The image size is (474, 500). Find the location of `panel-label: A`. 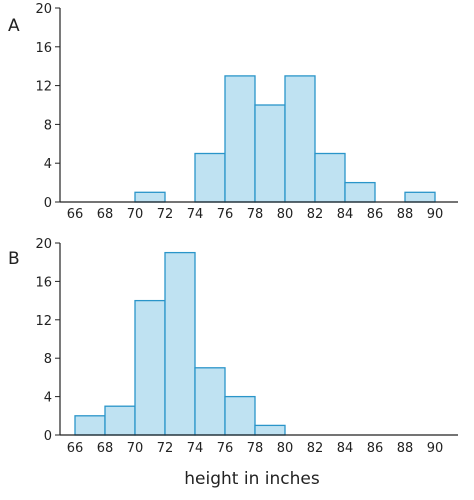

panel-label: A is located at coordinates (14, 26).